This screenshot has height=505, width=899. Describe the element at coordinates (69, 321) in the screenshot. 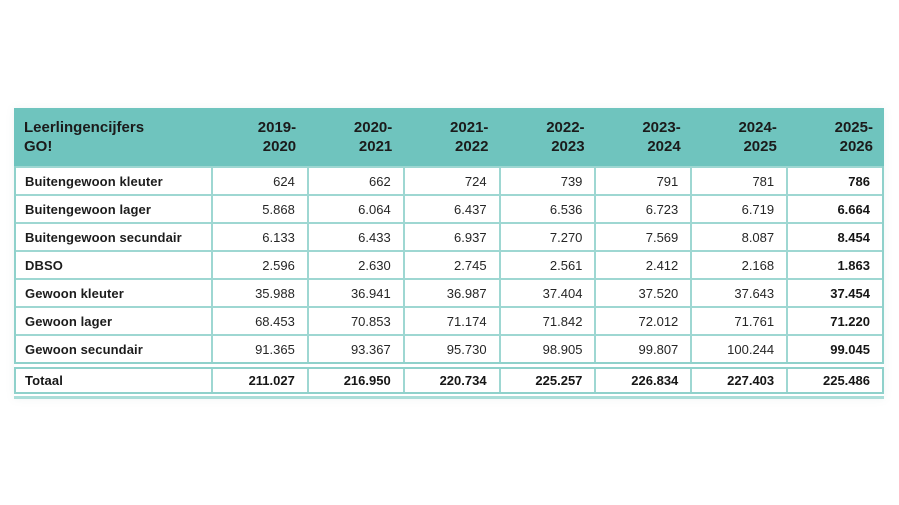

I see `row-label: Gewoon lager` at that location.